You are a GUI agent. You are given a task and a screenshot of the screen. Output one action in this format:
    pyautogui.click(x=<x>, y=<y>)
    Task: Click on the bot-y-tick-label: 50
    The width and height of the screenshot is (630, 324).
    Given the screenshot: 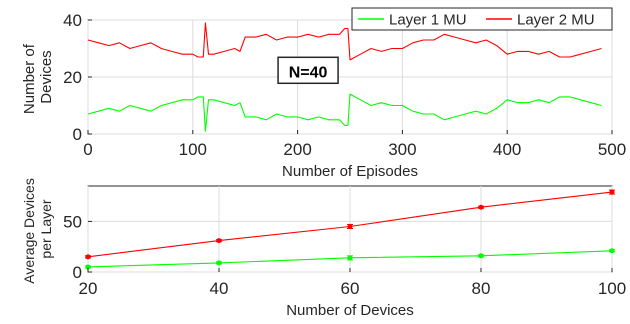 What is the action you would take?
    pyautogui.click(x=72, y=222)
    